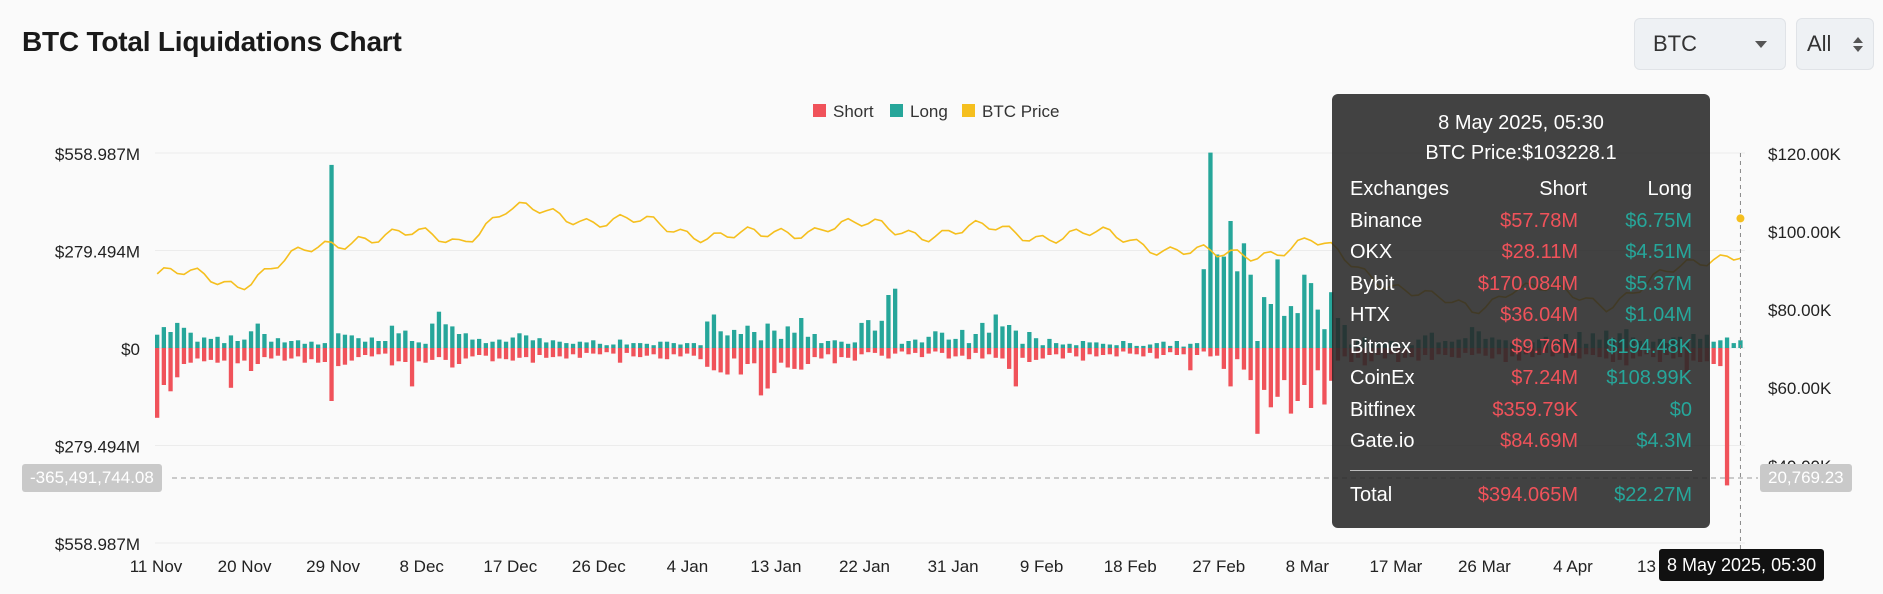 Image resolution: width=1883 pixels, height=594 pixels. I want to click on tooltip-row-gate-io: Gate.io $84.69M $4.3M, so click(1521, 442).